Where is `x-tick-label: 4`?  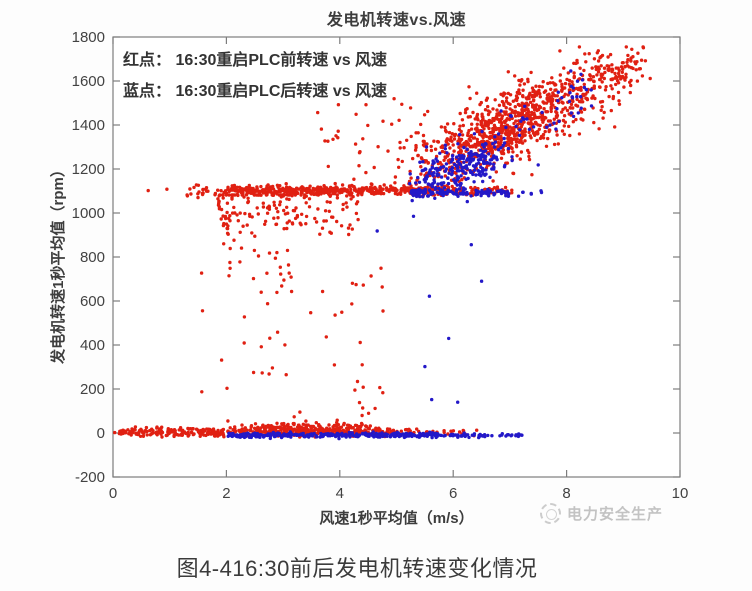 x-tick-label: 4 is located at coordinates (340, 493).